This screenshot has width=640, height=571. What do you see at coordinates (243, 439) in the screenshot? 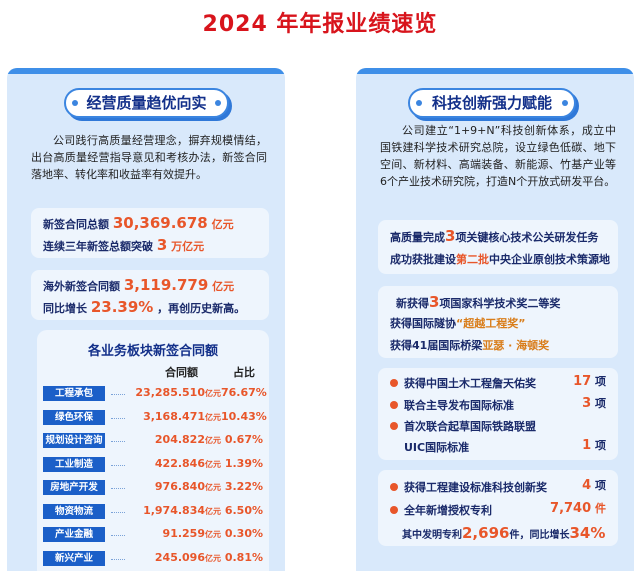
I see `segment-ratio: 0.67%` at bounding box center [243, 439].